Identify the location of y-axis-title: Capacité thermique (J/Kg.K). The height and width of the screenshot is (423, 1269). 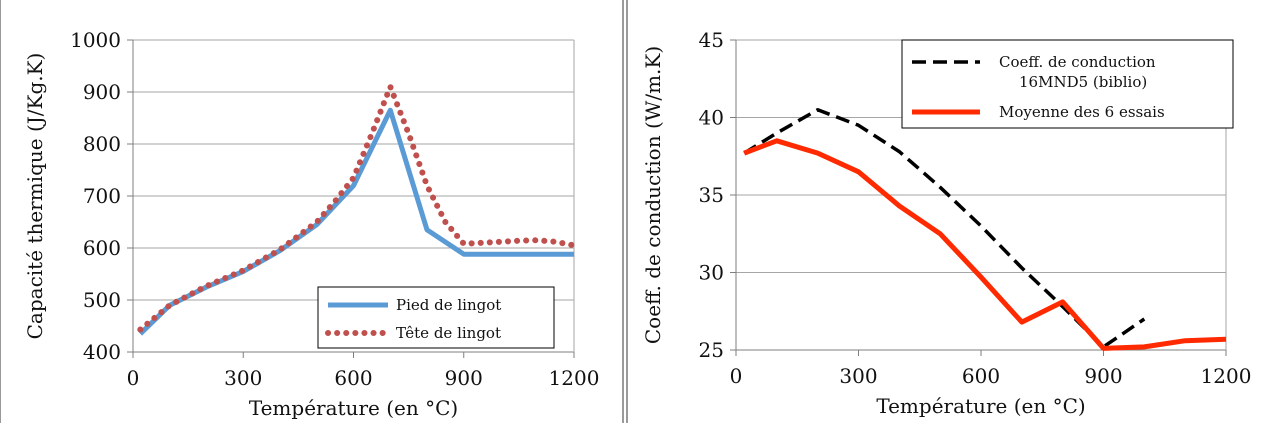
(35, 196).